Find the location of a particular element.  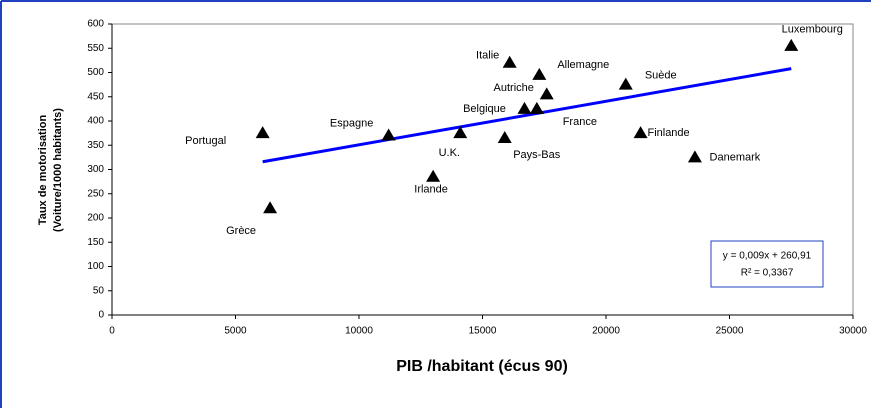

x-tick-label: 0 is located at coordinates (112, 331).